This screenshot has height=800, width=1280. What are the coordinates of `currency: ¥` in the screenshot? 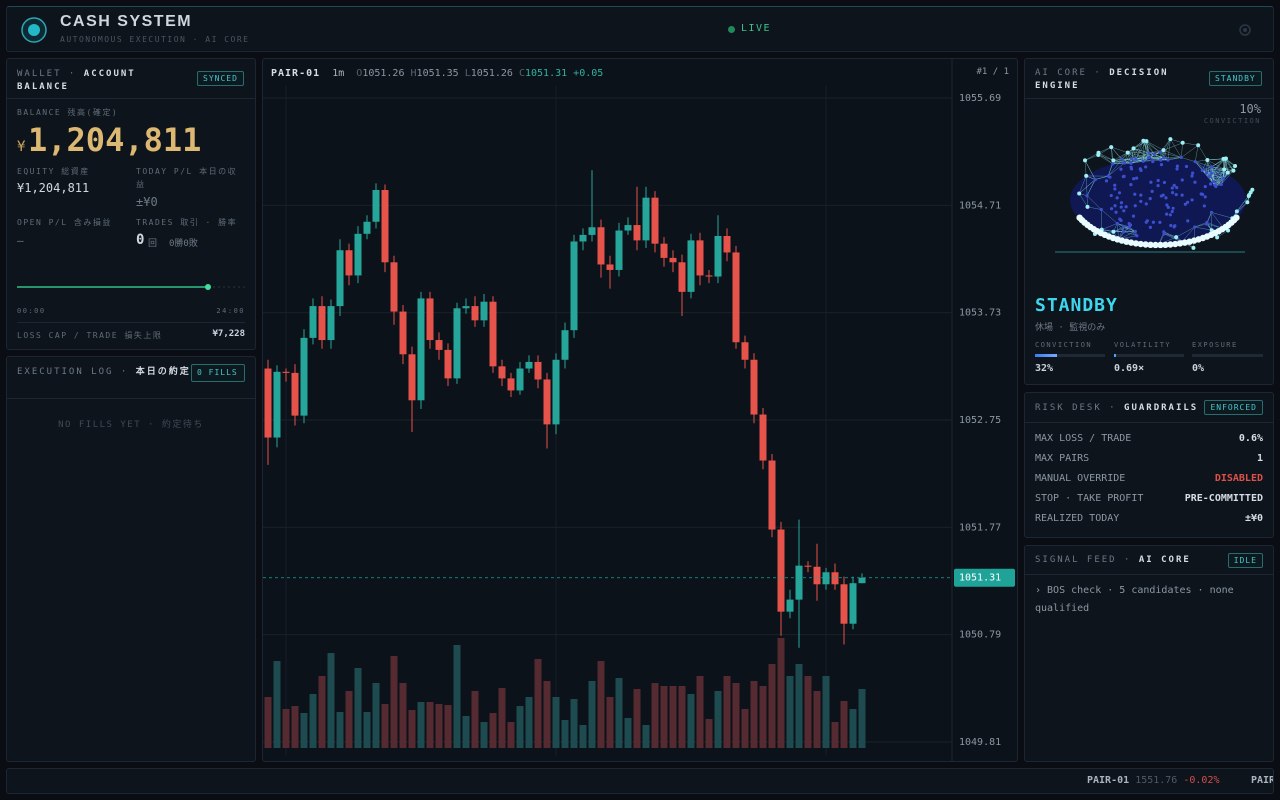 It's located at (21, 147).